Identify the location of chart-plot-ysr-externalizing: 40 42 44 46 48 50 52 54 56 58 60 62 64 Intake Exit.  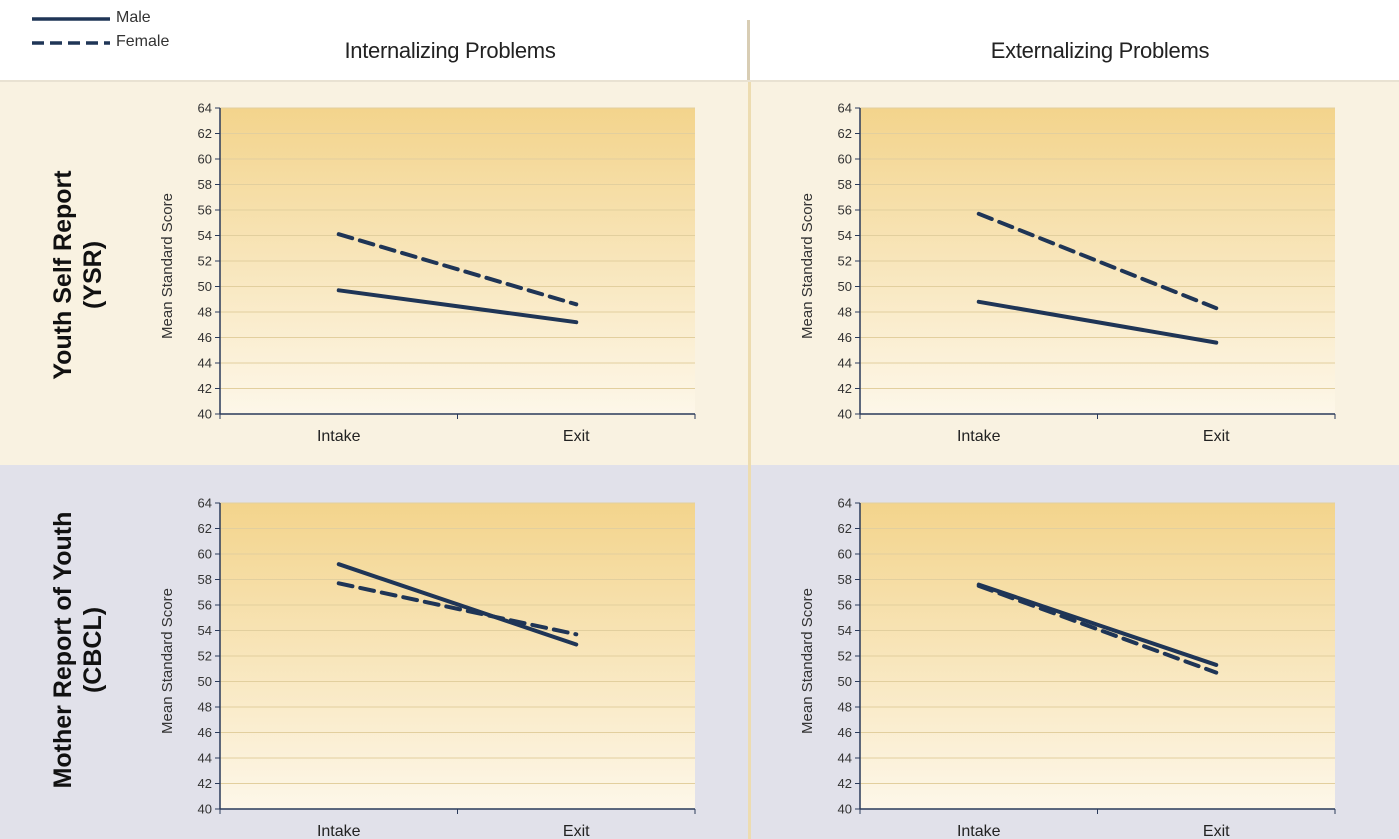
(1087, 273).